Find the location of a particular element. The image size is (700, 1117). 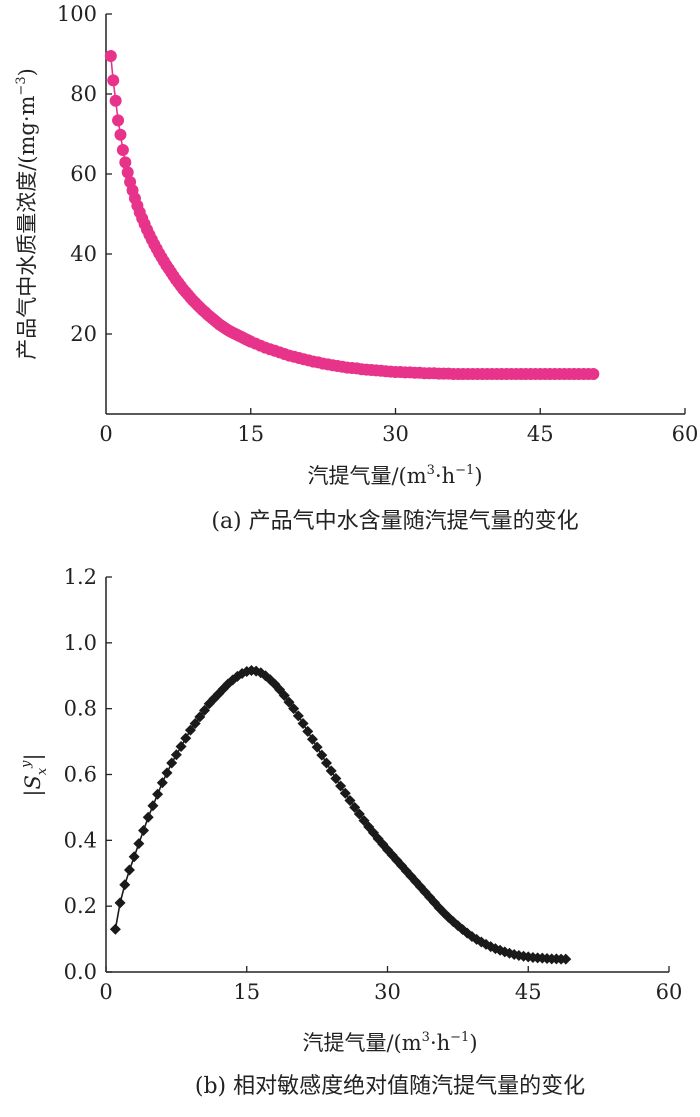

chart-a-xlabel-end: ) is located at coordinates (478, 476).